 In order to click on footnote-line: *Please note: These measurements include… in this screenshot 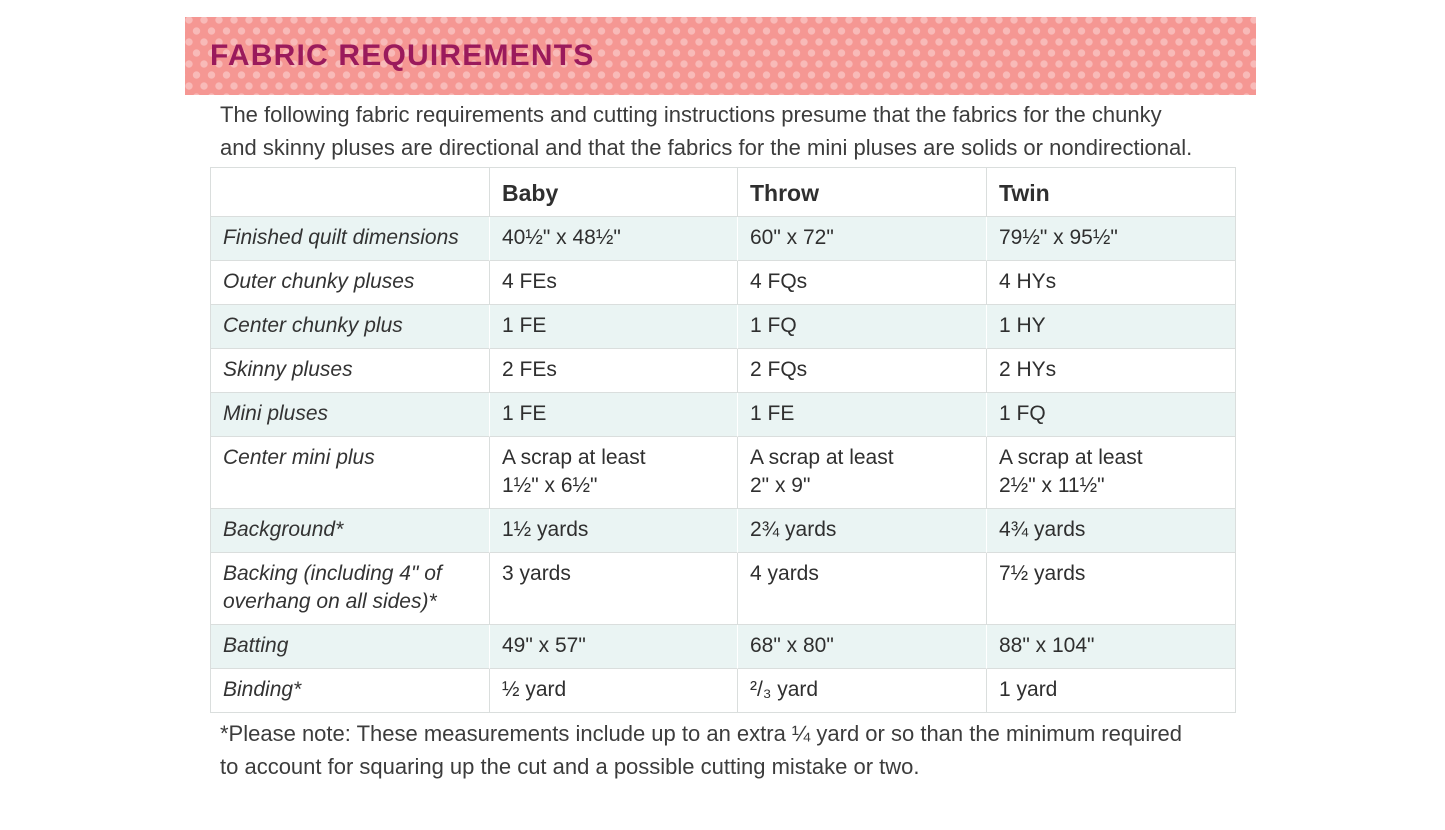, I will do `click(701, 733)`.